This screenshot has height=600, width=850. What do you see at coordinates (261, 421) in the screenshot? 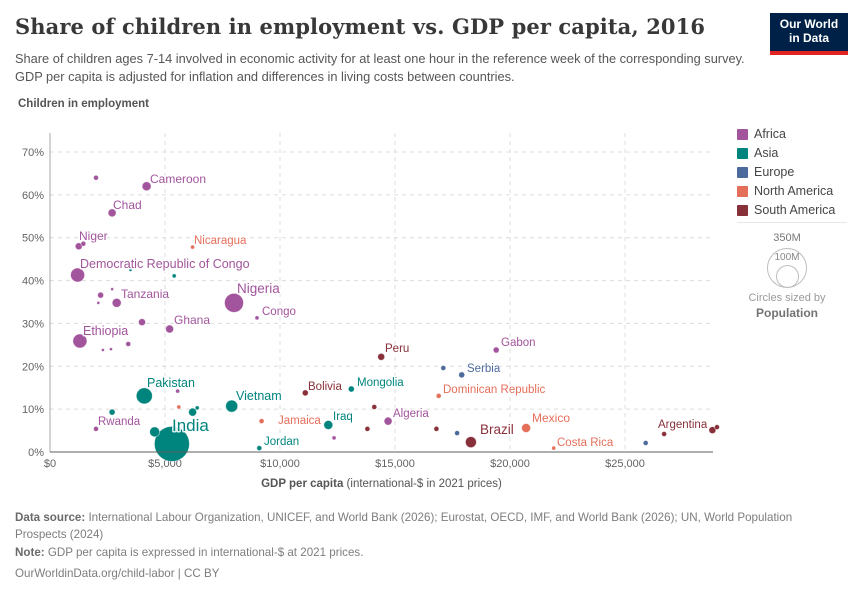
I see `data-point-jamaica` at bounding box center [261, 421].